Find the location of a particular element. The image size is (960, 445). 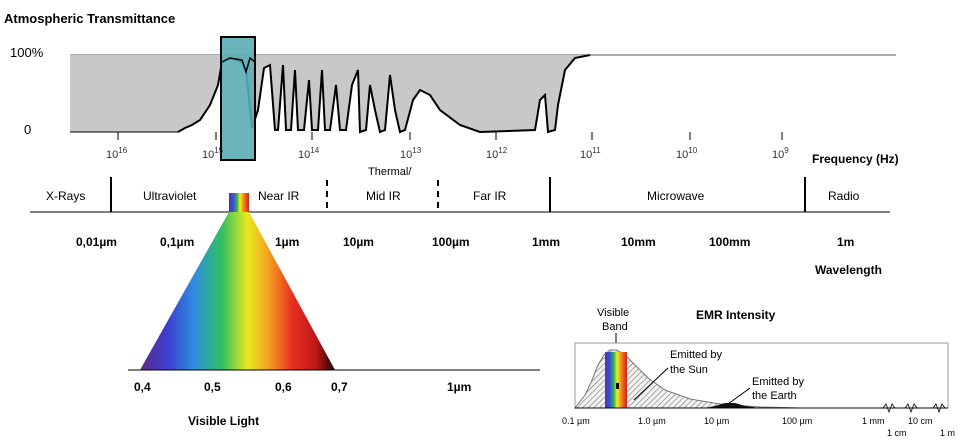

freq-tick: 1014 is located at coordinates (309, 153).